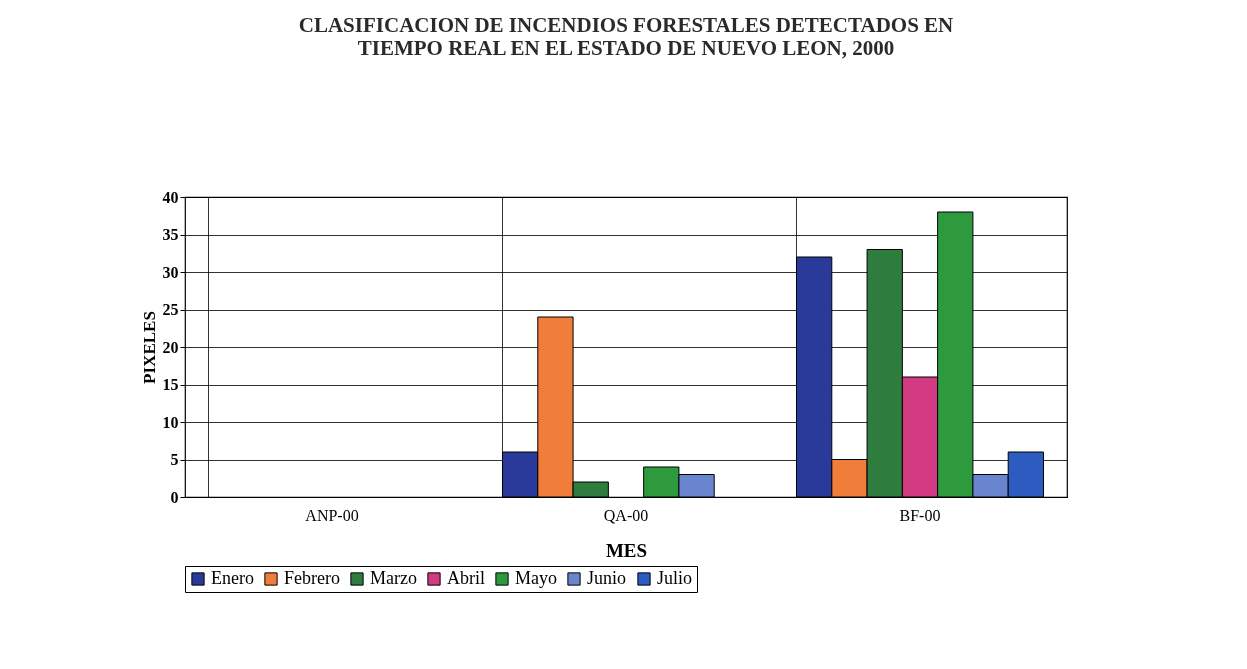  What do you see at coordinates (626, 515) in the screenshot?
I see `x-tick-label: QA-00` at bounding box center [626, 515].